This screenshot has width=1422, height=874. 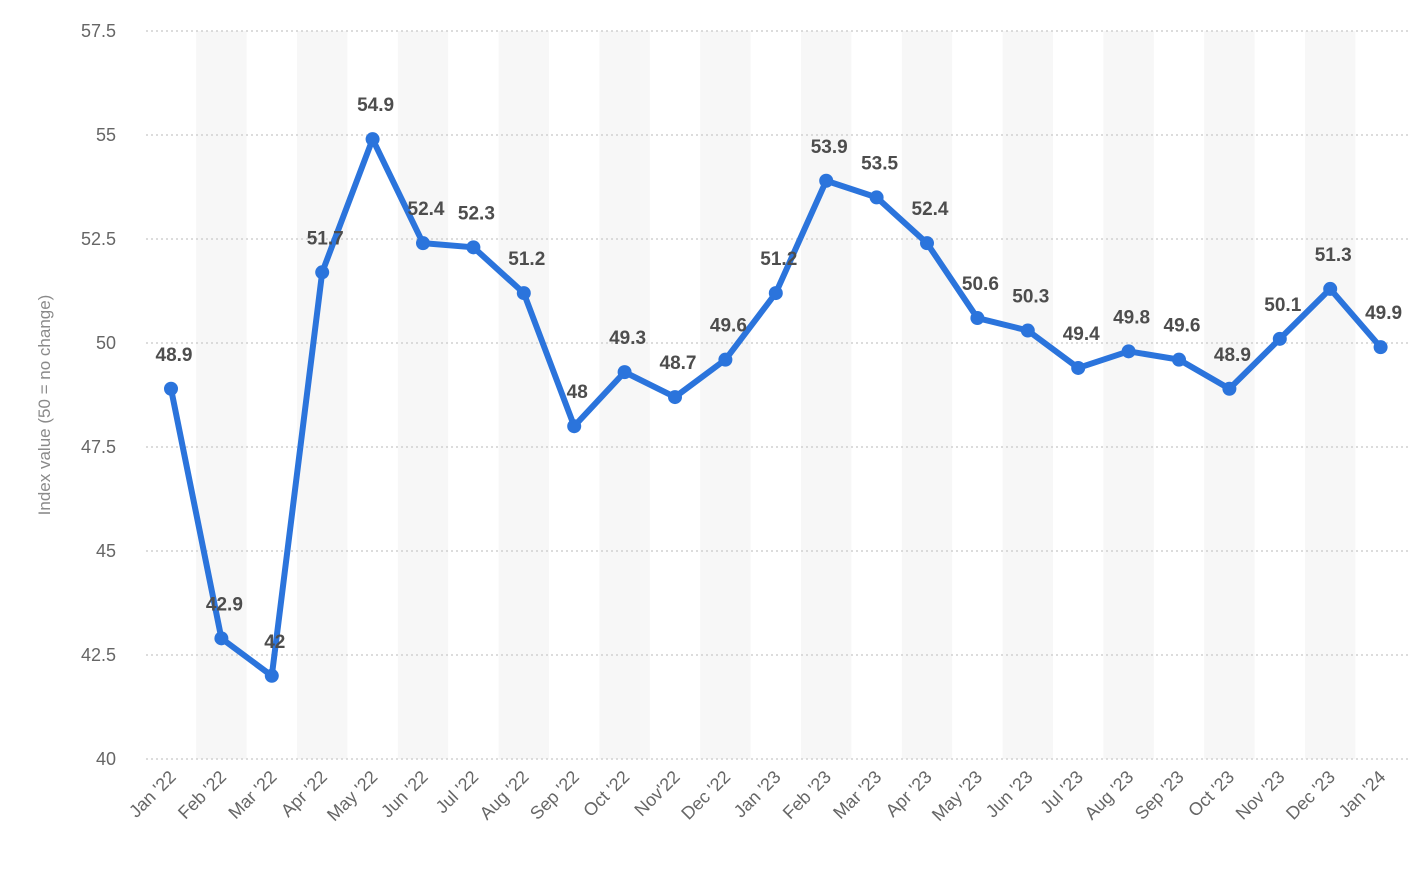 I want to click on x-tick-label: Oct '22, so click(x=606, y=794).